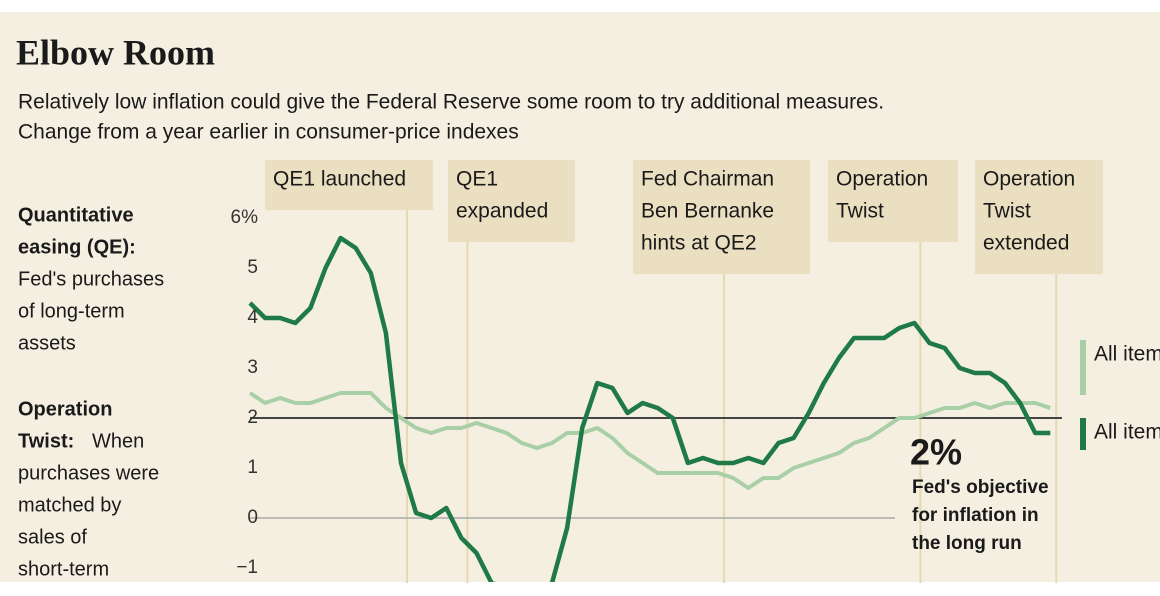 Image resolution: width=1160 pixels, height=596 pixels. Describe the element at coordinates (1127, 354) in the screenshot. I see `legend-label: All items less food and energy` at that location.